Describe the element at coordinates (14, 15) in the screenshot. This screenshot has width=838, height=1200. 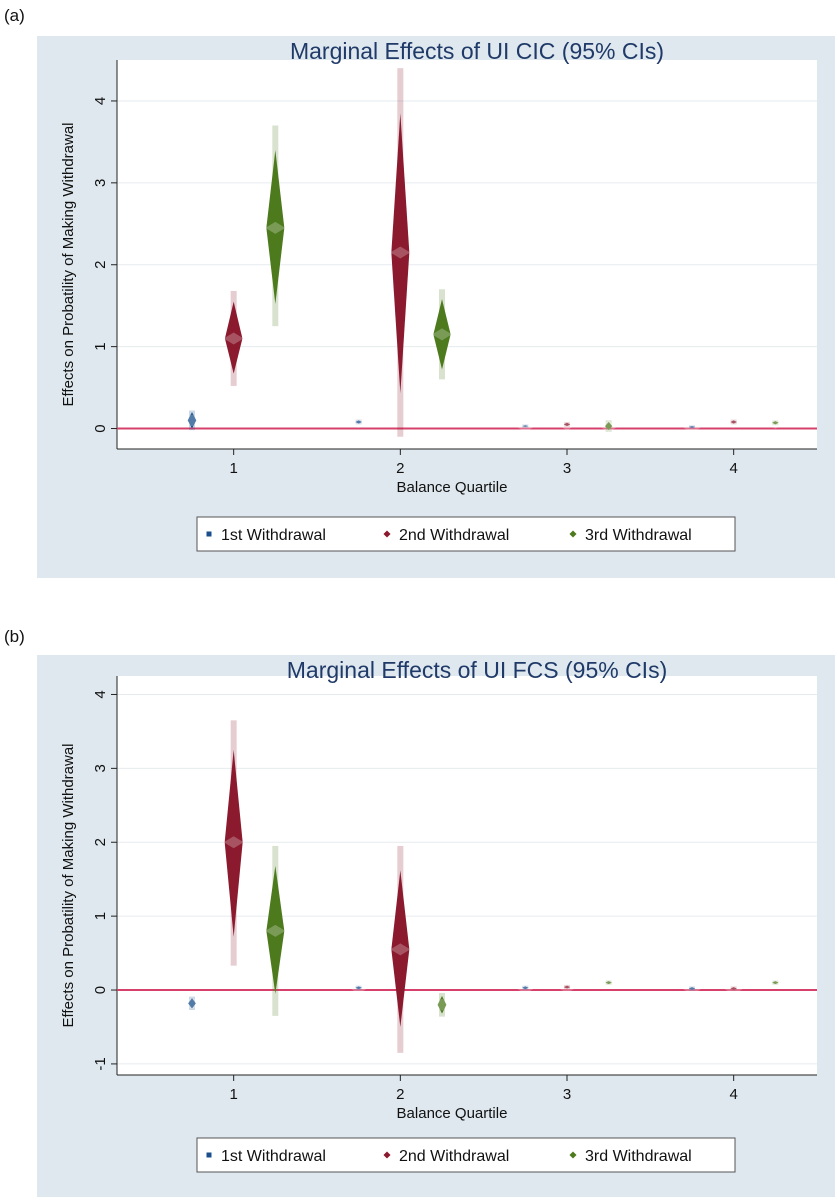
I see `panel-label-a: (a)` at that location.